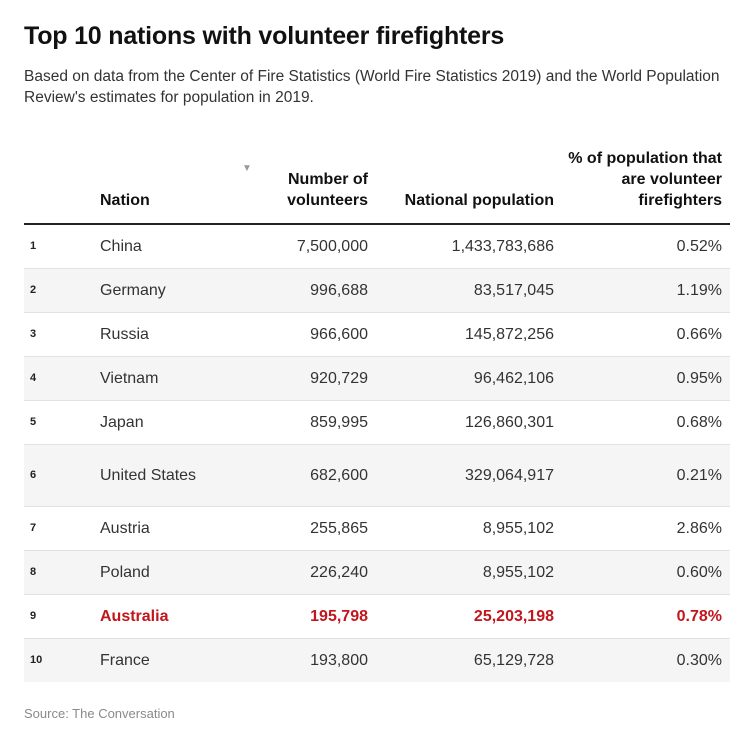  What do you see at coordinates (160, 246) in the screenshot?
I see `nation-cell: China` at bounding box center [160, 246].